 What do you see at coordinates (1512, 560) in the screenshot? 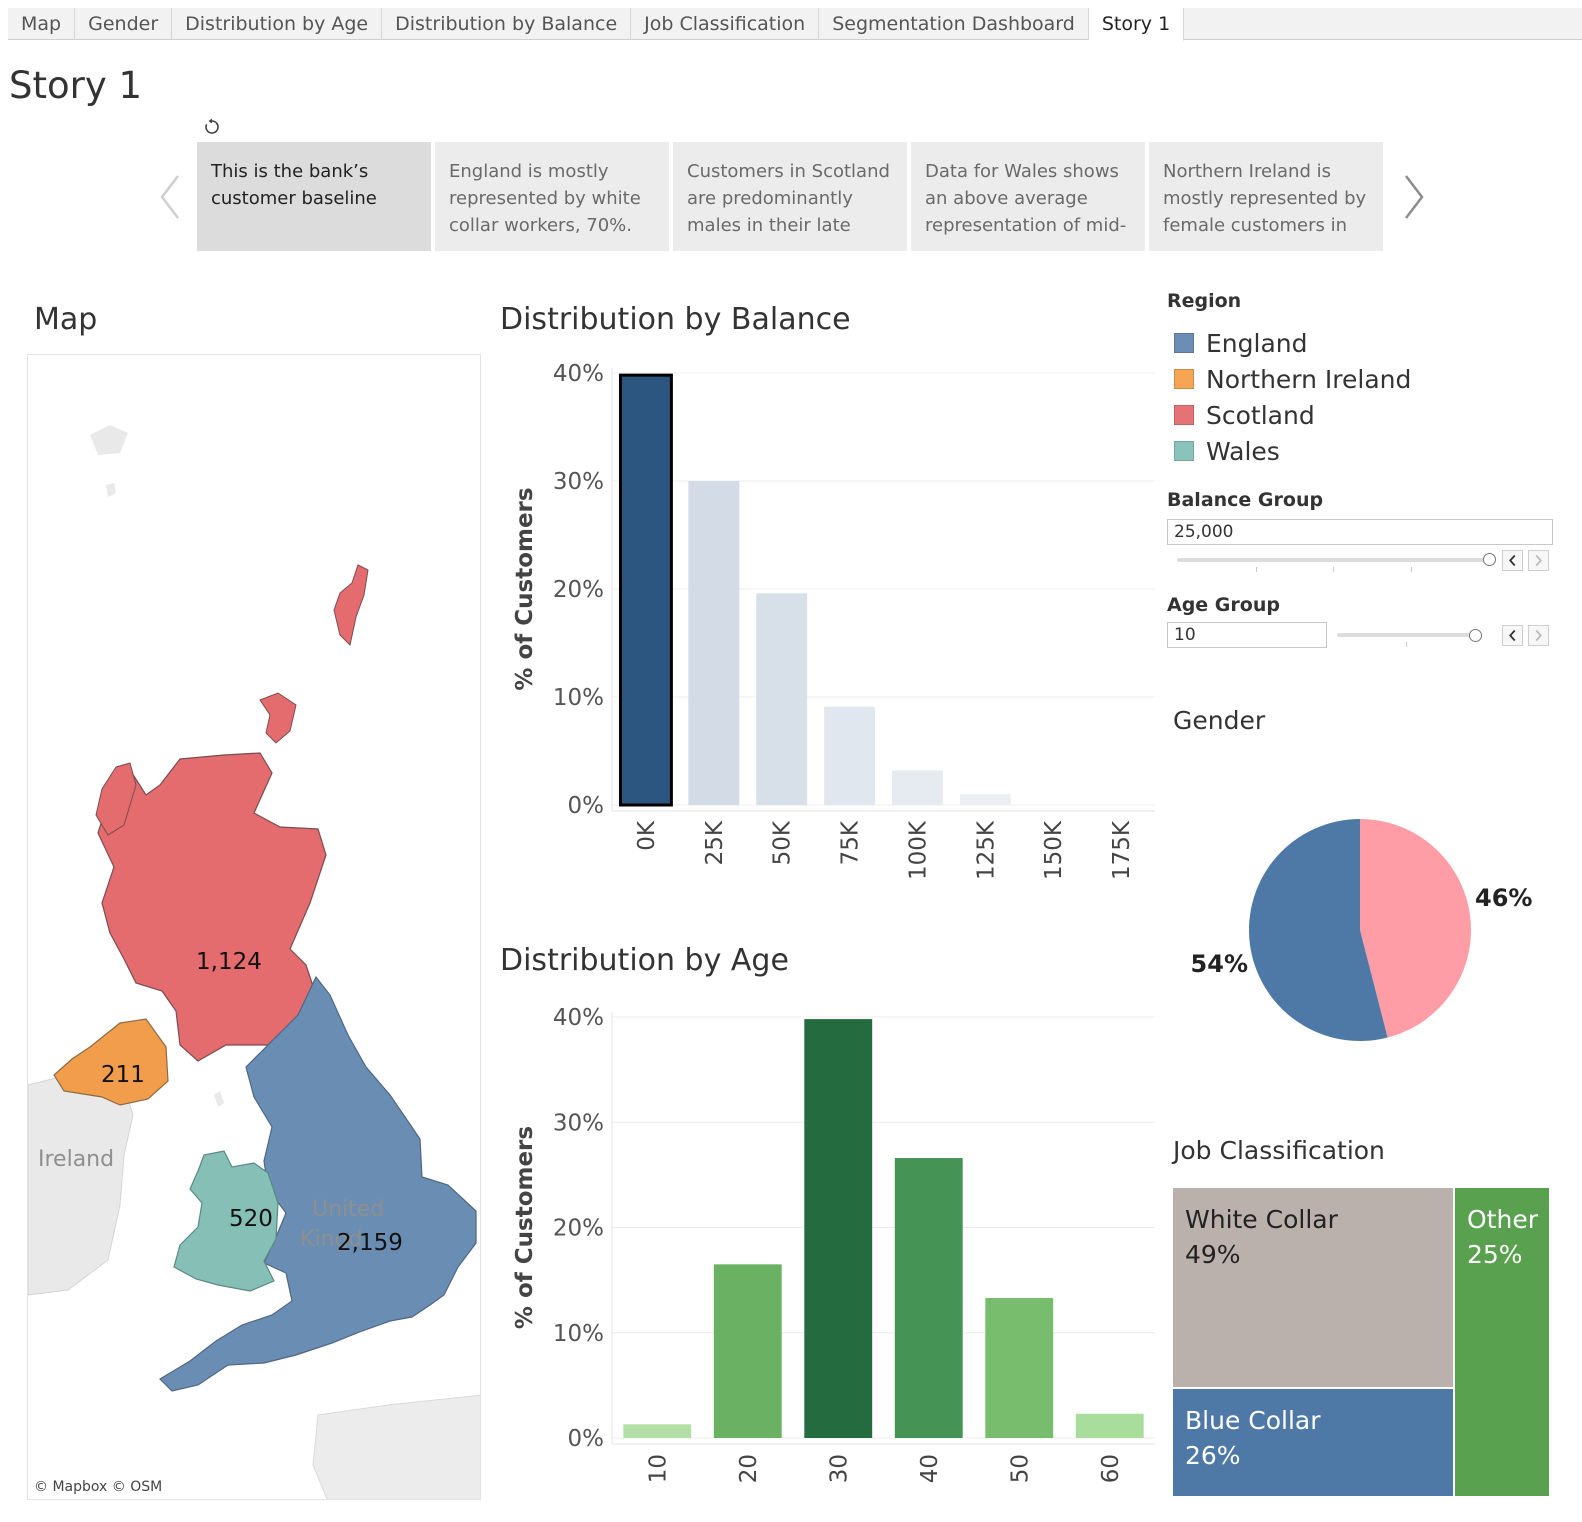
I see `balance-prev-button` at bounding box center [1512, 560].